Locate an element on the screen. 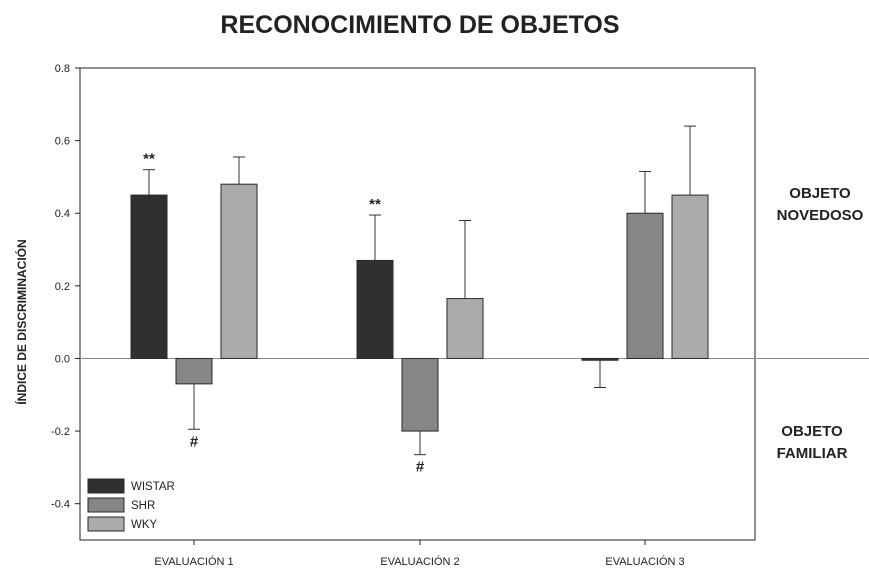  y-tick-label: 0.6 is located at coordinates (62, 142).